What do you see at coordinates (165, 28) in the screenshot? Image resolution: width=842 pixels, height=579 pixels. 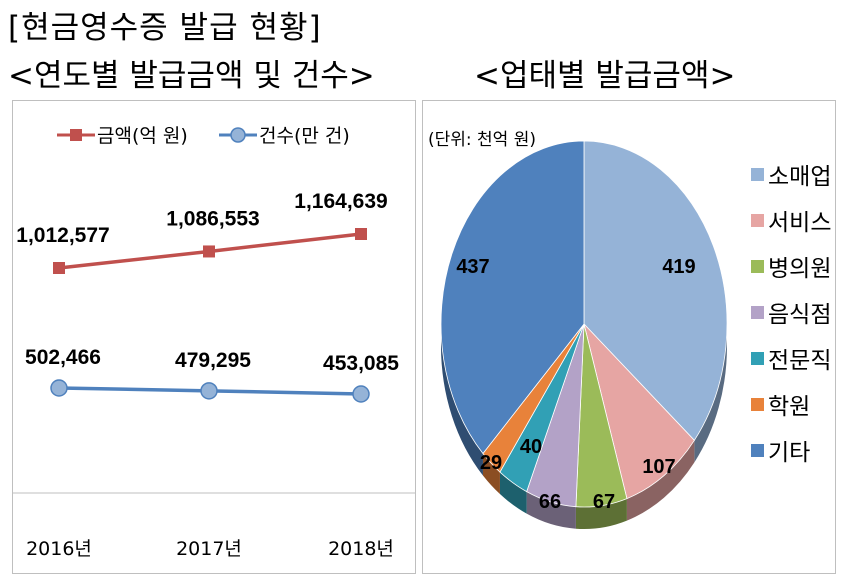 I see `page-title: [현금영수증 발급 현황]` at bounding box center [165, 28].